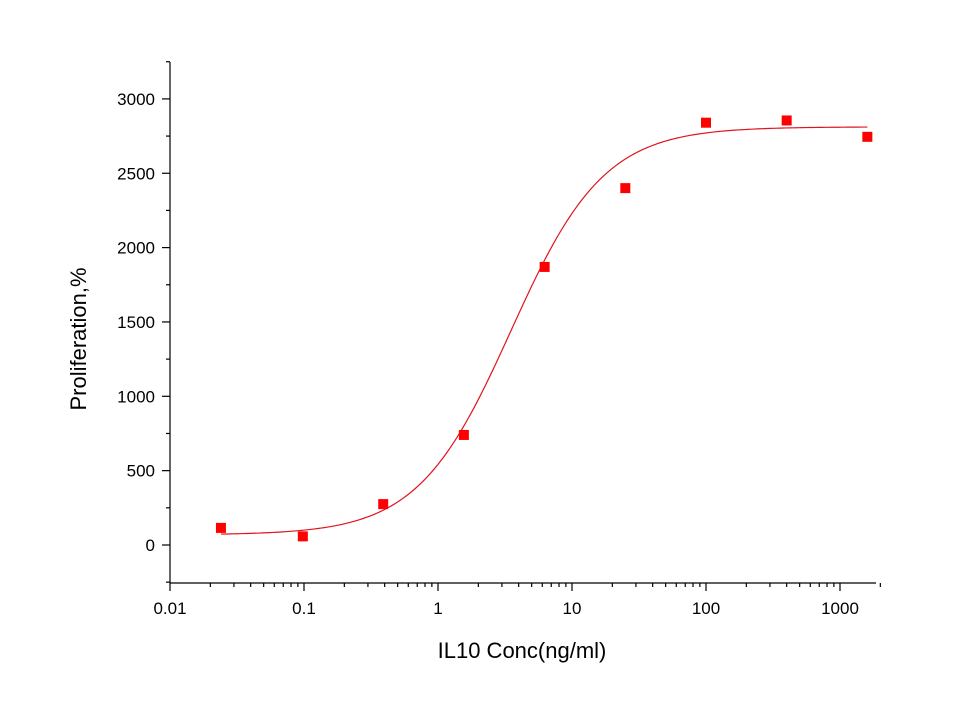 This screenshot has width=960, height=720. I want to click on x-tick-label: 1000, so click(840, 608).